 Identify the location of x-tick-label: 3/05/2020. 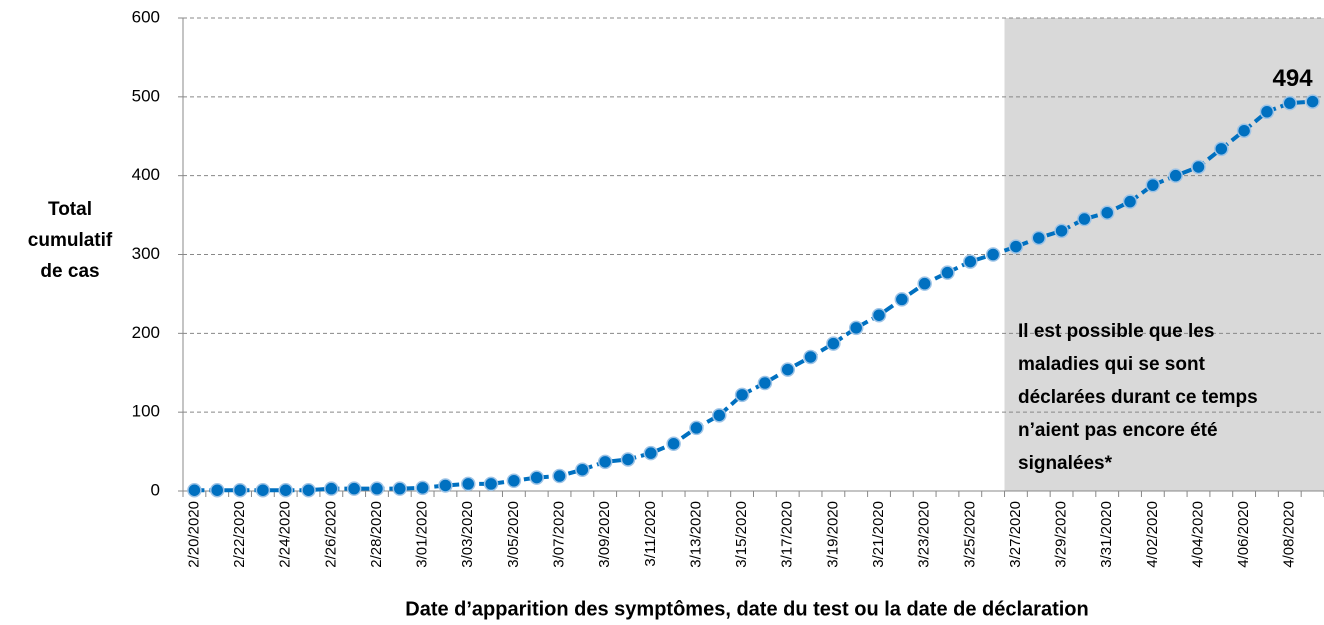
(513, 534).